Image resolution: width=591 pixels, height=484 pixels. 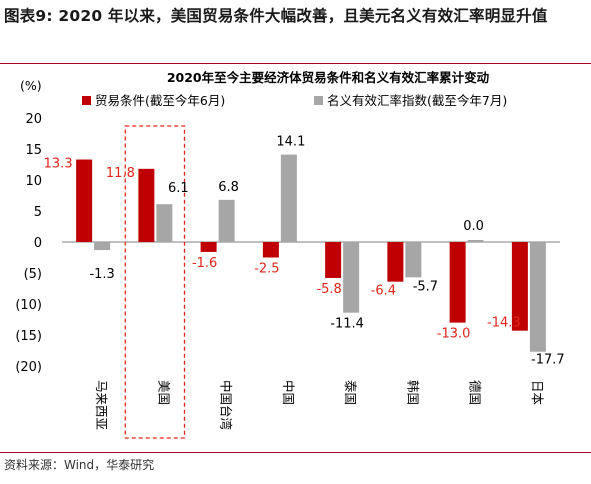 What do you see at coordinates (347, 324) in the screenshot?
I see `data-label-neer-4: -11.4` at bounding box center [347, 324].